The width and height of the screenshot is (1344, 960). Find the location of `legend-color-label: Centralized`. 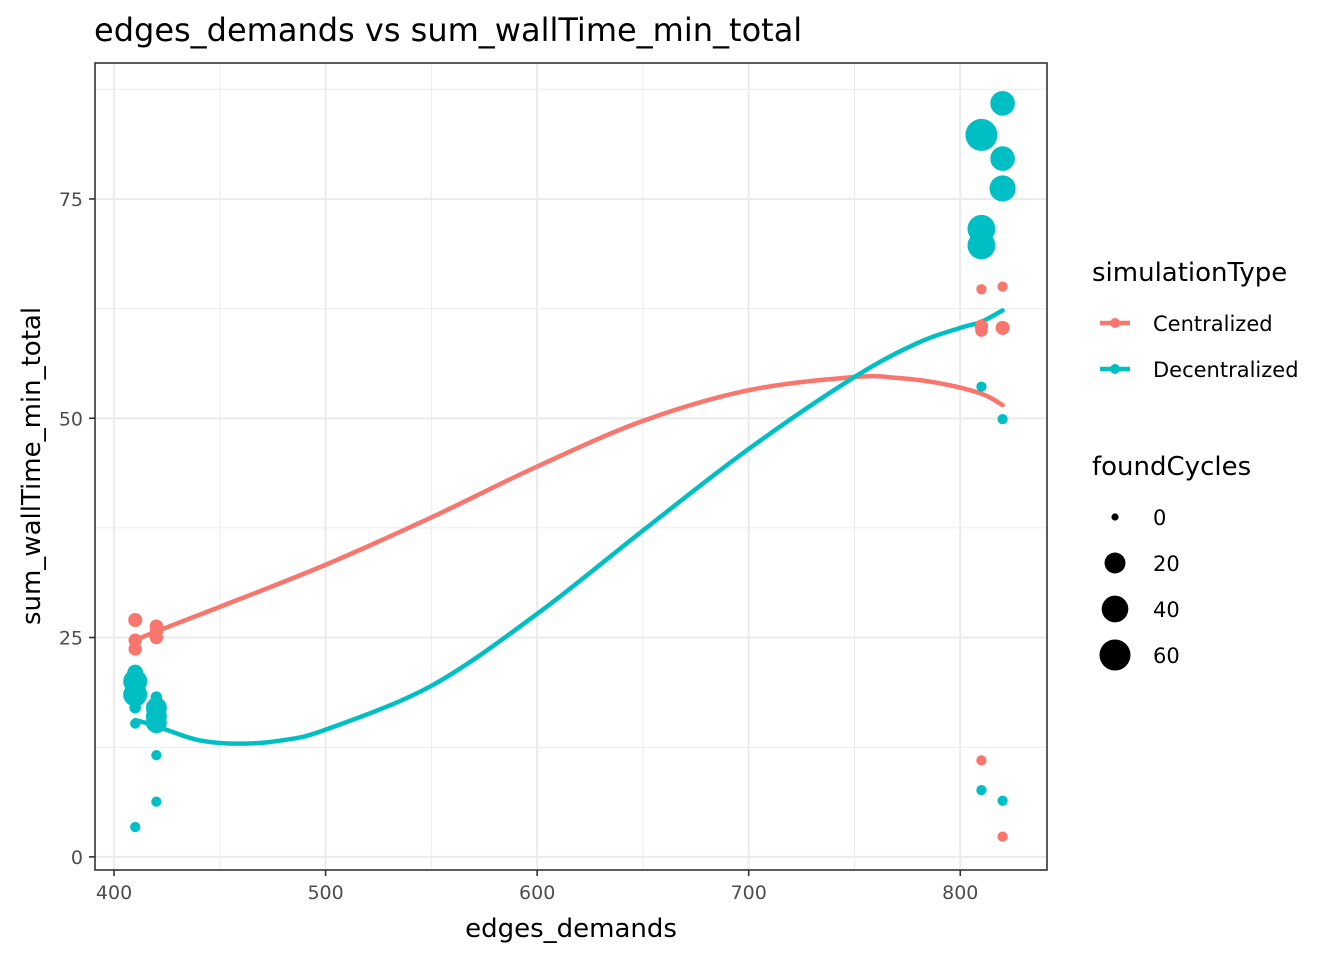

legend-color-label: Centralized is located at coordinates (1213, 324).